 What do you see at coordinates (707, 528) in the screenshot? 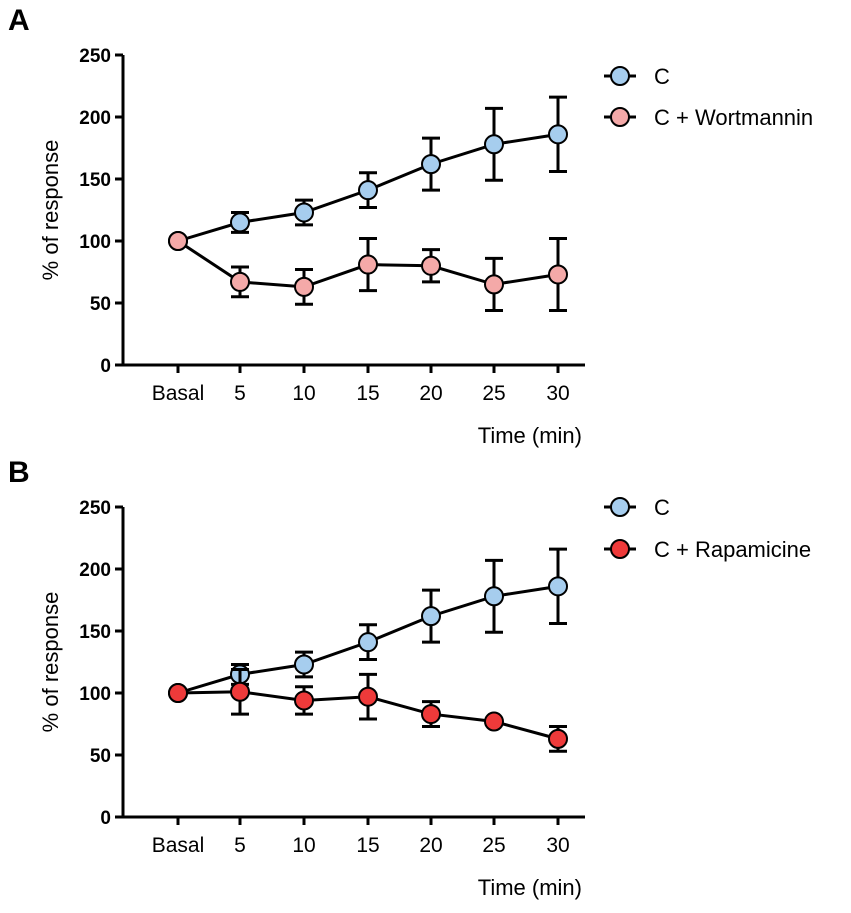
I see `legend: C C + Rapamicine` at bounding box center [707, 528].